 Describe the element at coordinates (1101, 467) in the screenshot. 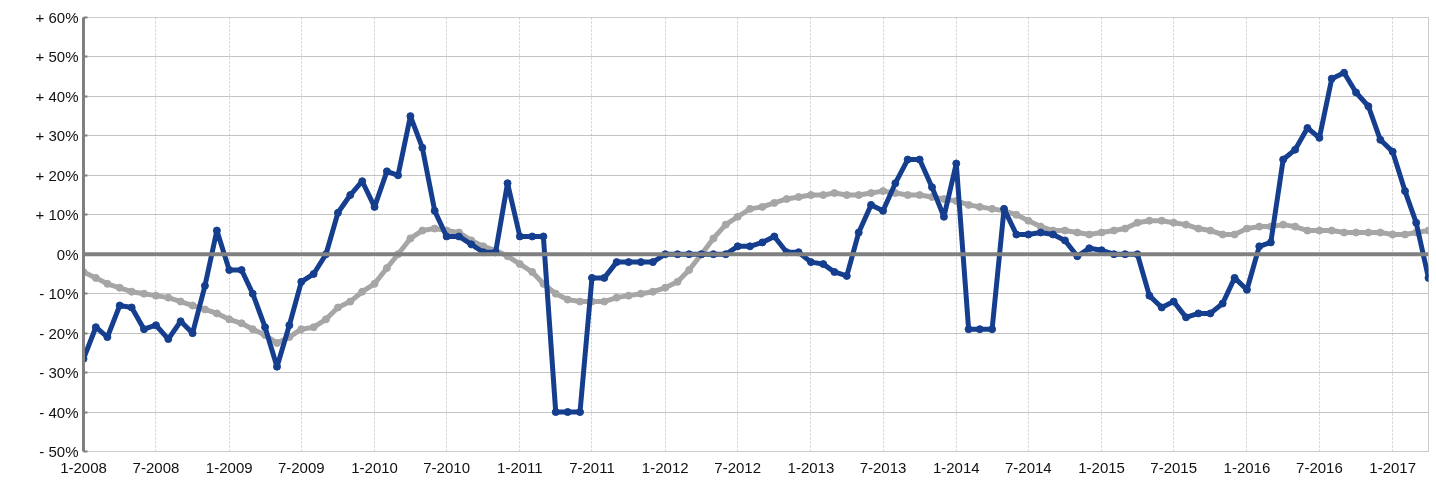

I see `x-tick-label: 1-2015` at that location.